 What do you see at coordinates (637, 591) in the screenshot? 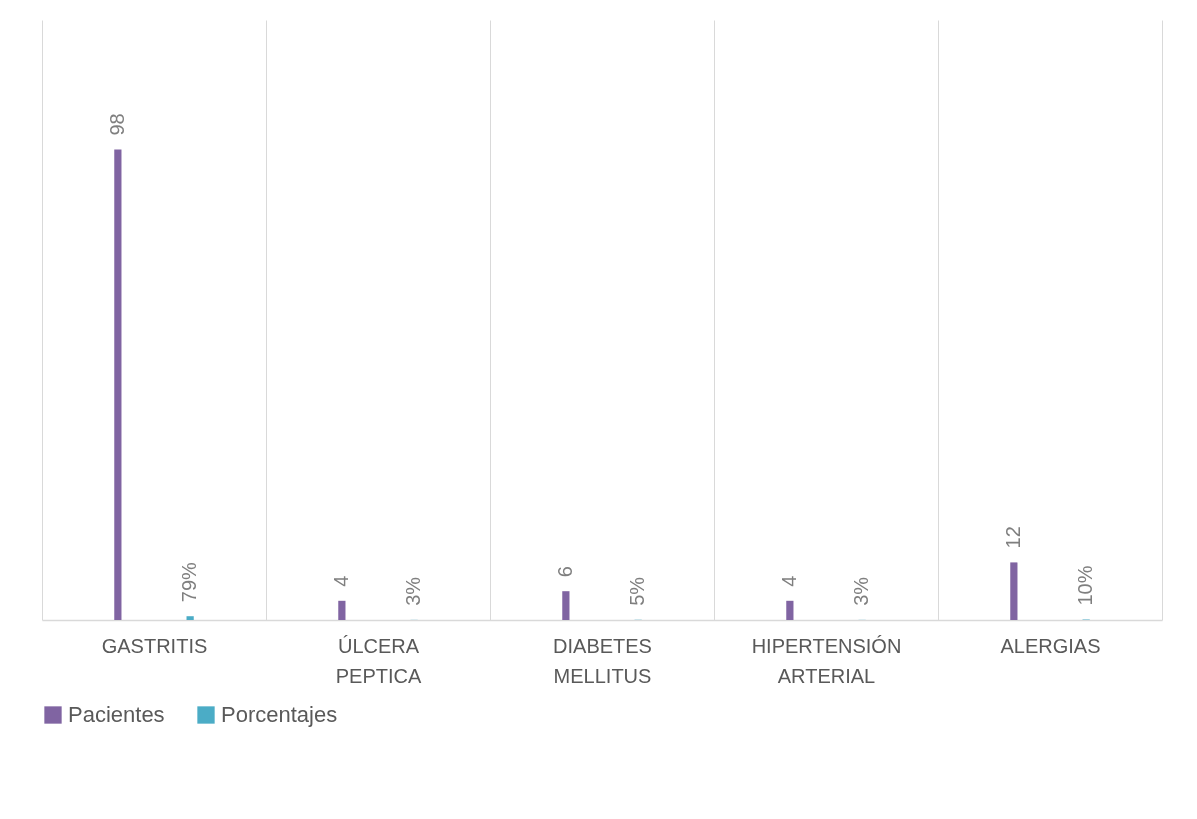
I see `data-label: 5%` at bounding box center [637, 591].